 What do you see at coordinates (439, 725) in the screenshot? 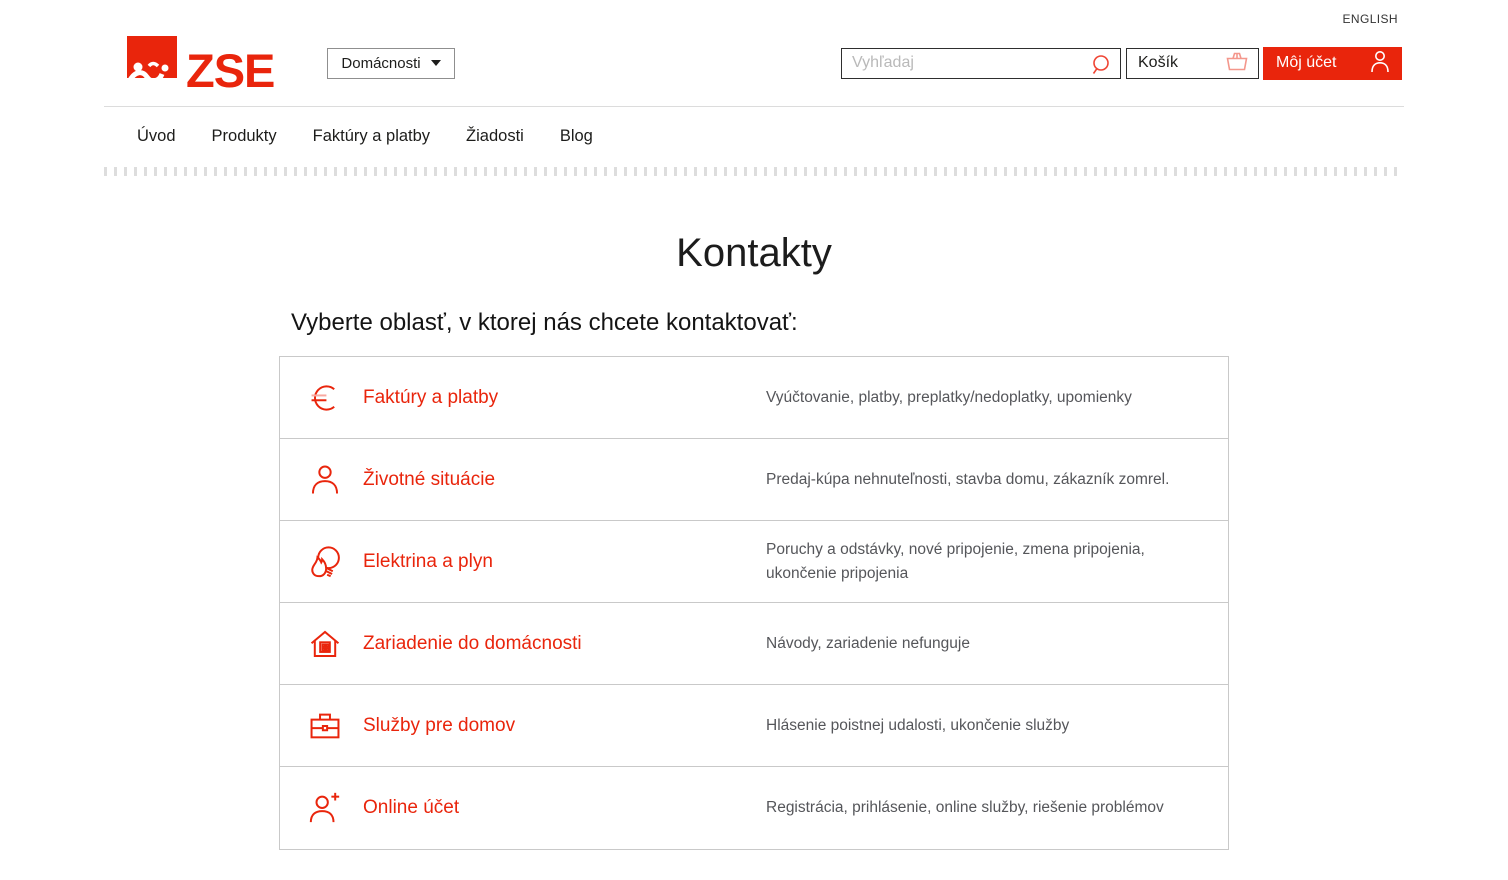
I see `contact-area-title: Služby pre domov` at bounding box center [439, 725].